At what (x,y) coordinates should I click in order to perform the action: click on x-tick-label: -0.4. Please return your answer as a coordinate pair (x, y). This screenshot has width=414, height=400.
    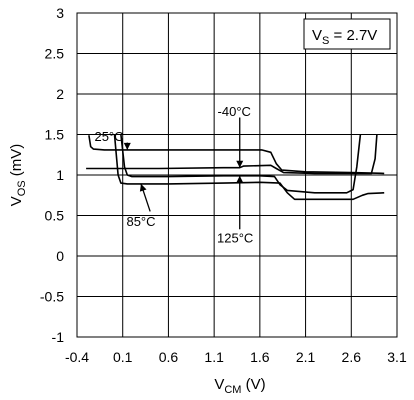
    Looking at the image, I should click on (77, 357).